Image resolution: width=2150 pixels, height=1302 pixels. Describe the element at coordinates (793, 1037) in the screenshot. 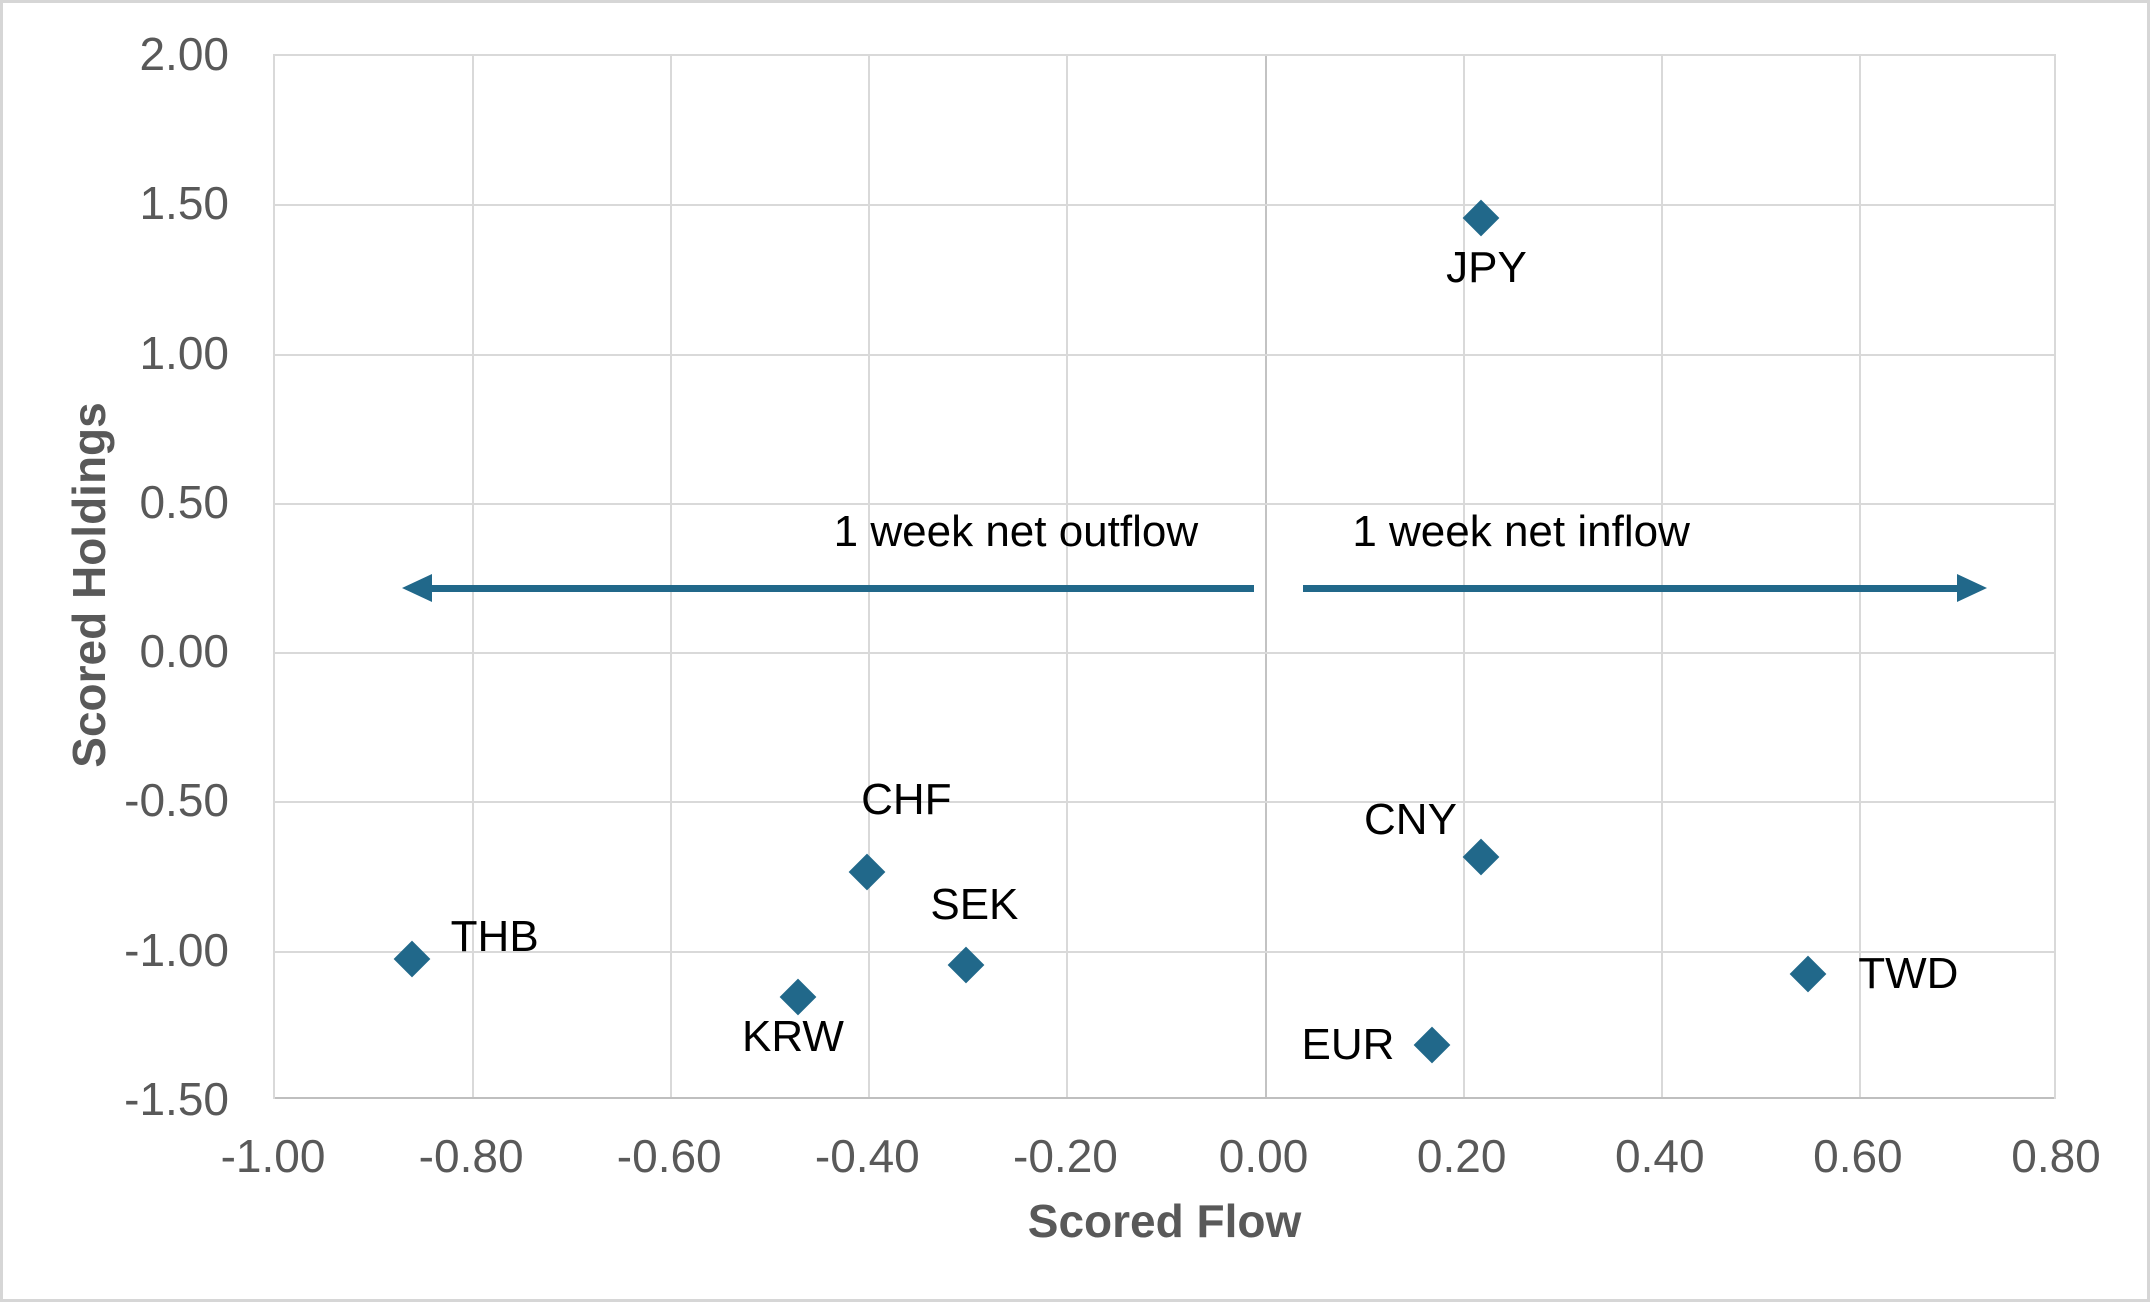

I see `data-point-label-krw: KRW` at that location.